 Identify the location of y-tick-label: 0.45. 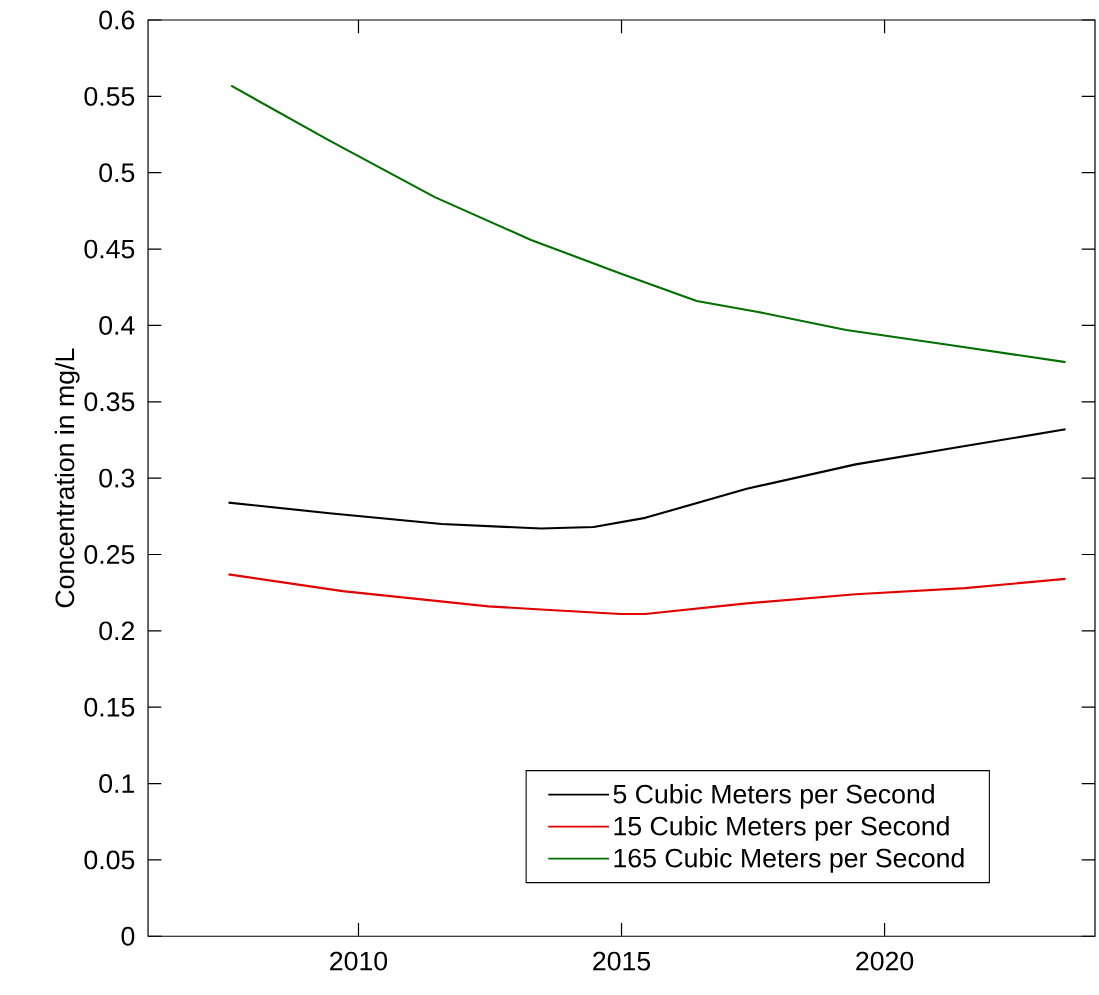
(109, 249).